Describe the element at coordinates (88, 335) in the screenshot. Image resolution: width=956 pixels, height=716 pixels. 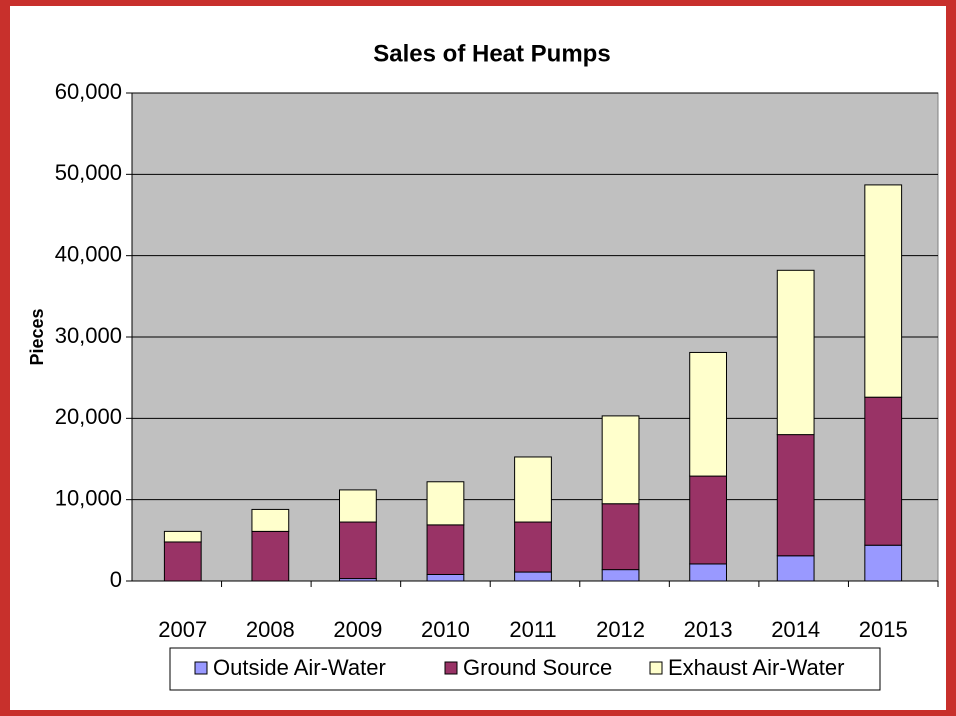
I see `y-tick-label: 30,000` at that location.